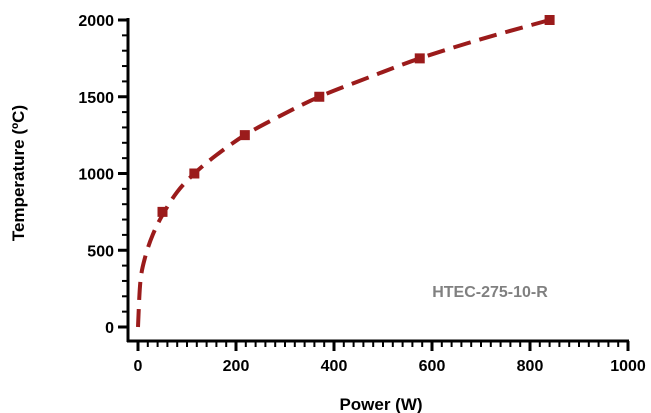  I want to click on x-tick-label: 800, so click(530, 366).